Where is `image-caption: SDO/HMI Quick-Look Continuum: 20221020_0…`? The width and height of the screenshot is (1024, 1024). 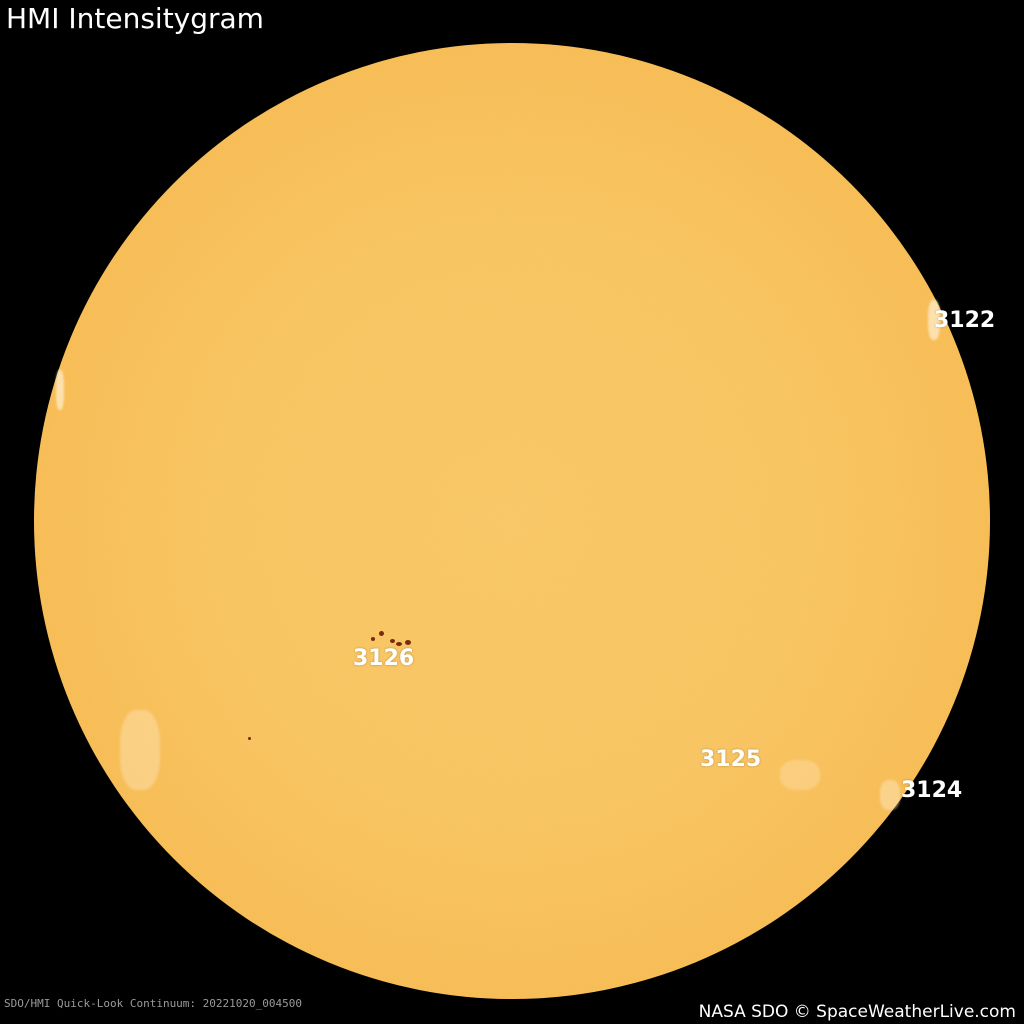 image-caption: SDO/HMI Quick-Look Continuum: 20221020_0… is located at coordinates (153, 1003).